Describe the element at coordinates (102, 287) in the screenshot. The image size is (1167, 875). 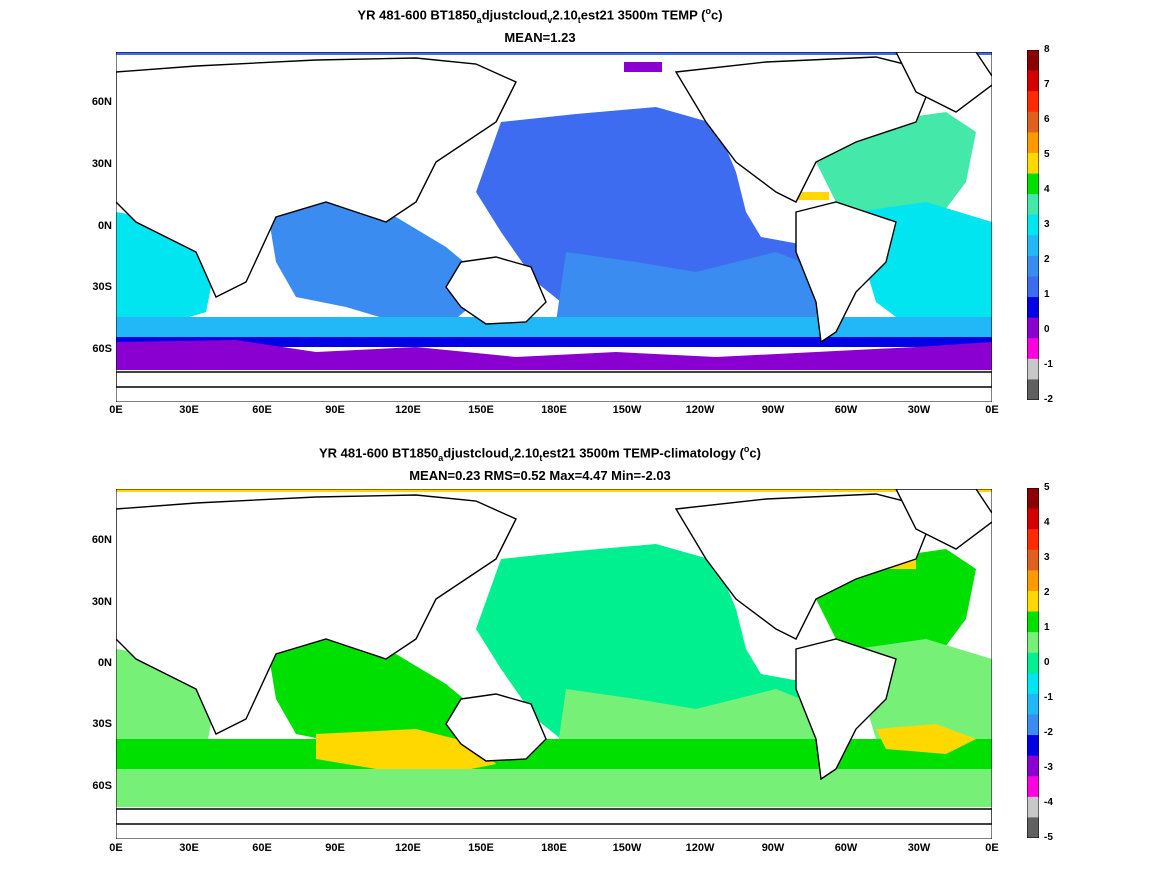
I see `panel1-lat-label: 30S` at that location.